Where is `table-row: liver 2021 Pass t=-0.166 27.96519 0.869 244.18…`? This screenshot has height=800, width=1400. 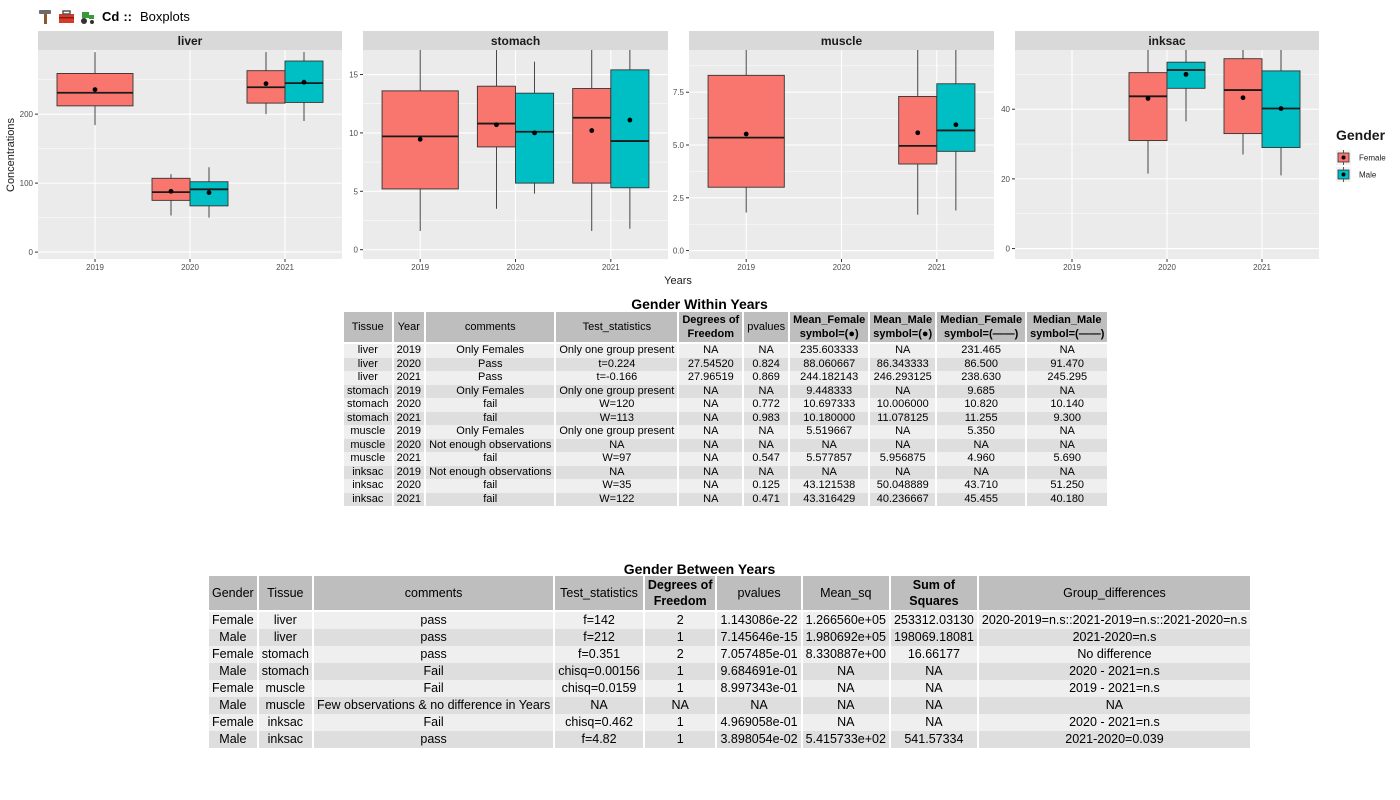 table-row: liver 2021 Pass t=-0.166 27.96519 0.869 244.18… is located at coordinates (726, 378).